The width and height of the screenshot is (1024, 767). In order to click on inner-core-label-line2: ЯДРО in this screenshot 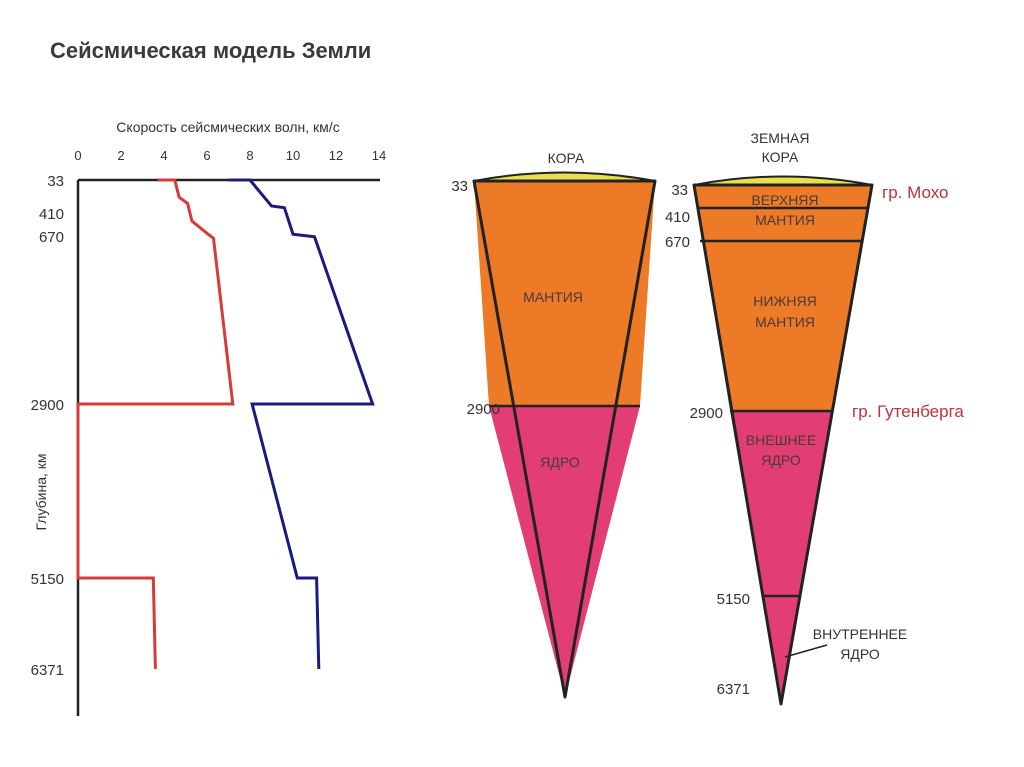, I will do `click(860, 654)`.